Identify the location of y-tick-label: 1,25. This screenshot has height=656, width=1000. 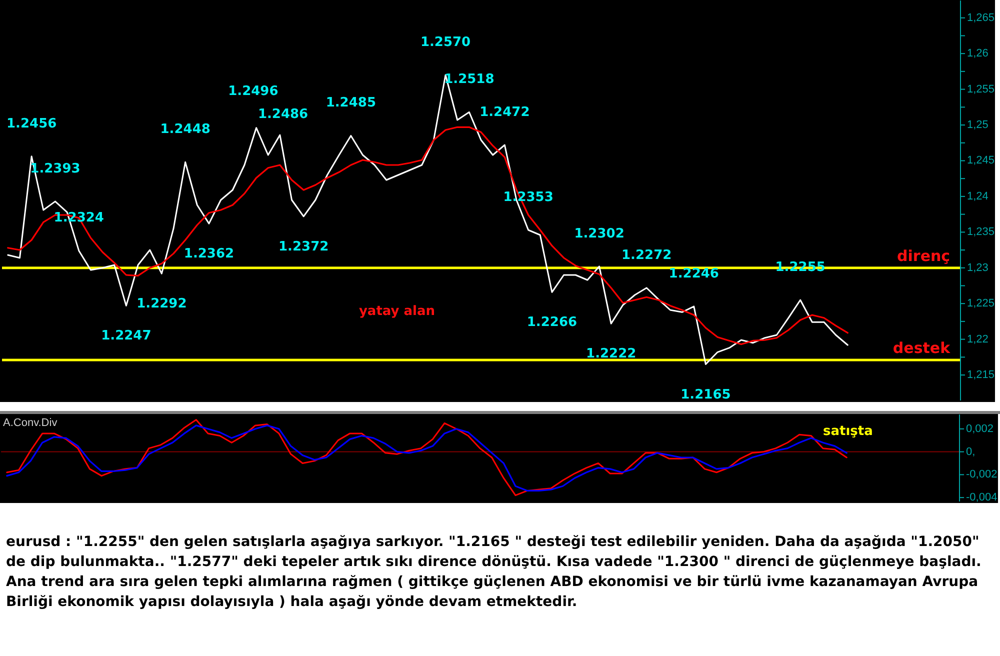
(977, 125).